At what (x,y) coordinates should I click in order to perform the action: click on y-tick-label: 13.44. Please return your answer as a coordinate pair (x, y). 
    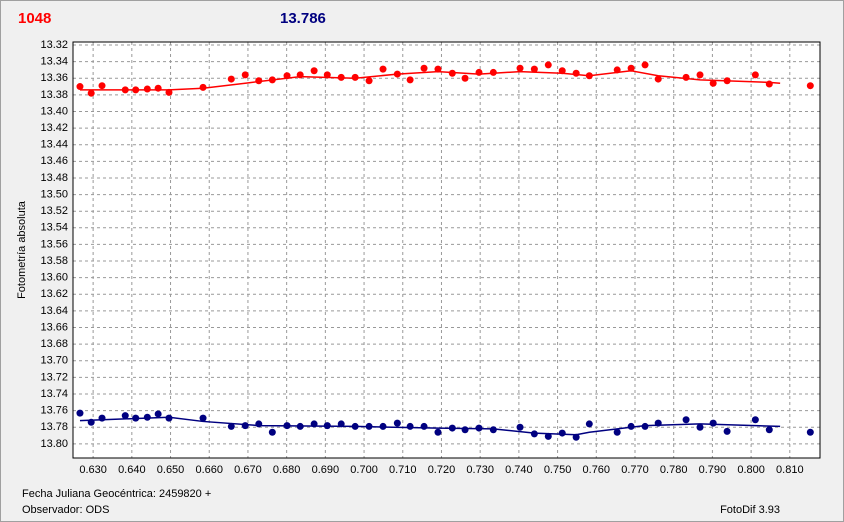
    Looking at the image, I should click on (54, 145).